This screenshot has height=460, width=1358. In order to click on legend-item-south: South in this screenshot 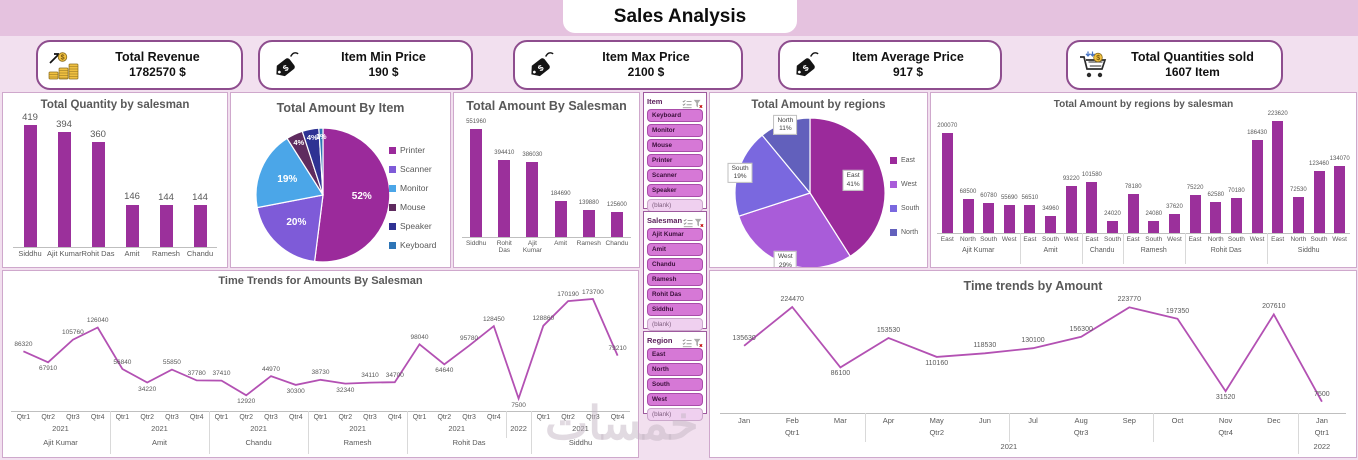, I will do `click(904, 208)`.